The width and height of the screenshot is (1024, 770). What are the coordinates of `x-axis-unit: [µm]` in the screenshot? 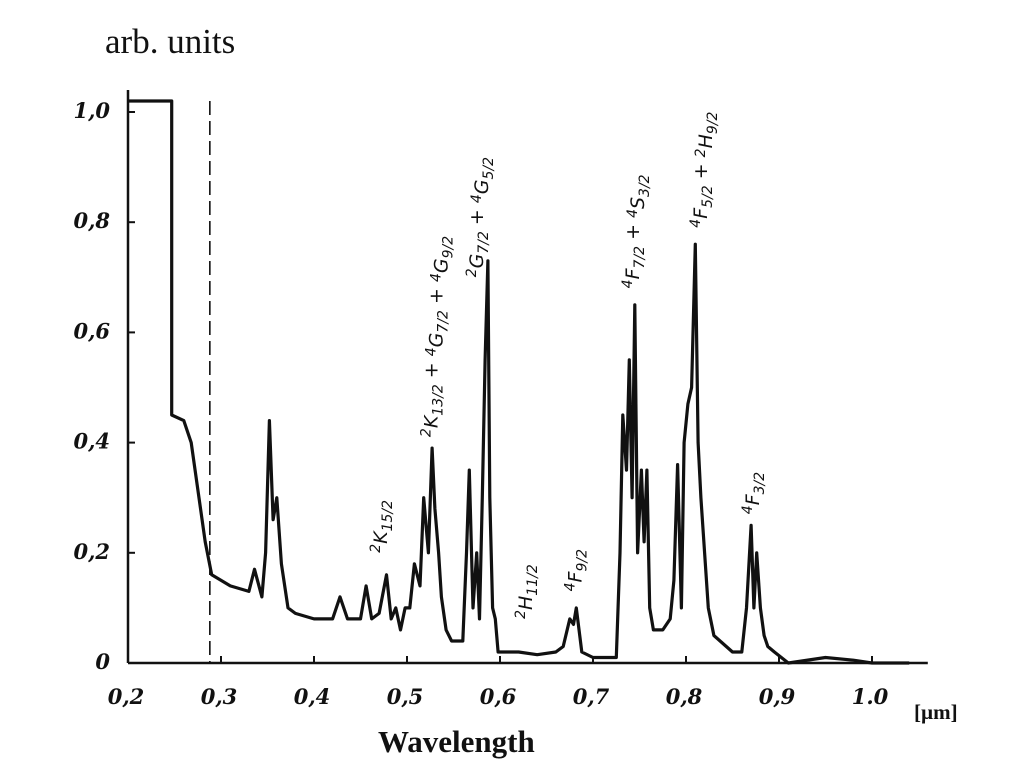 It's located at (936, 712).